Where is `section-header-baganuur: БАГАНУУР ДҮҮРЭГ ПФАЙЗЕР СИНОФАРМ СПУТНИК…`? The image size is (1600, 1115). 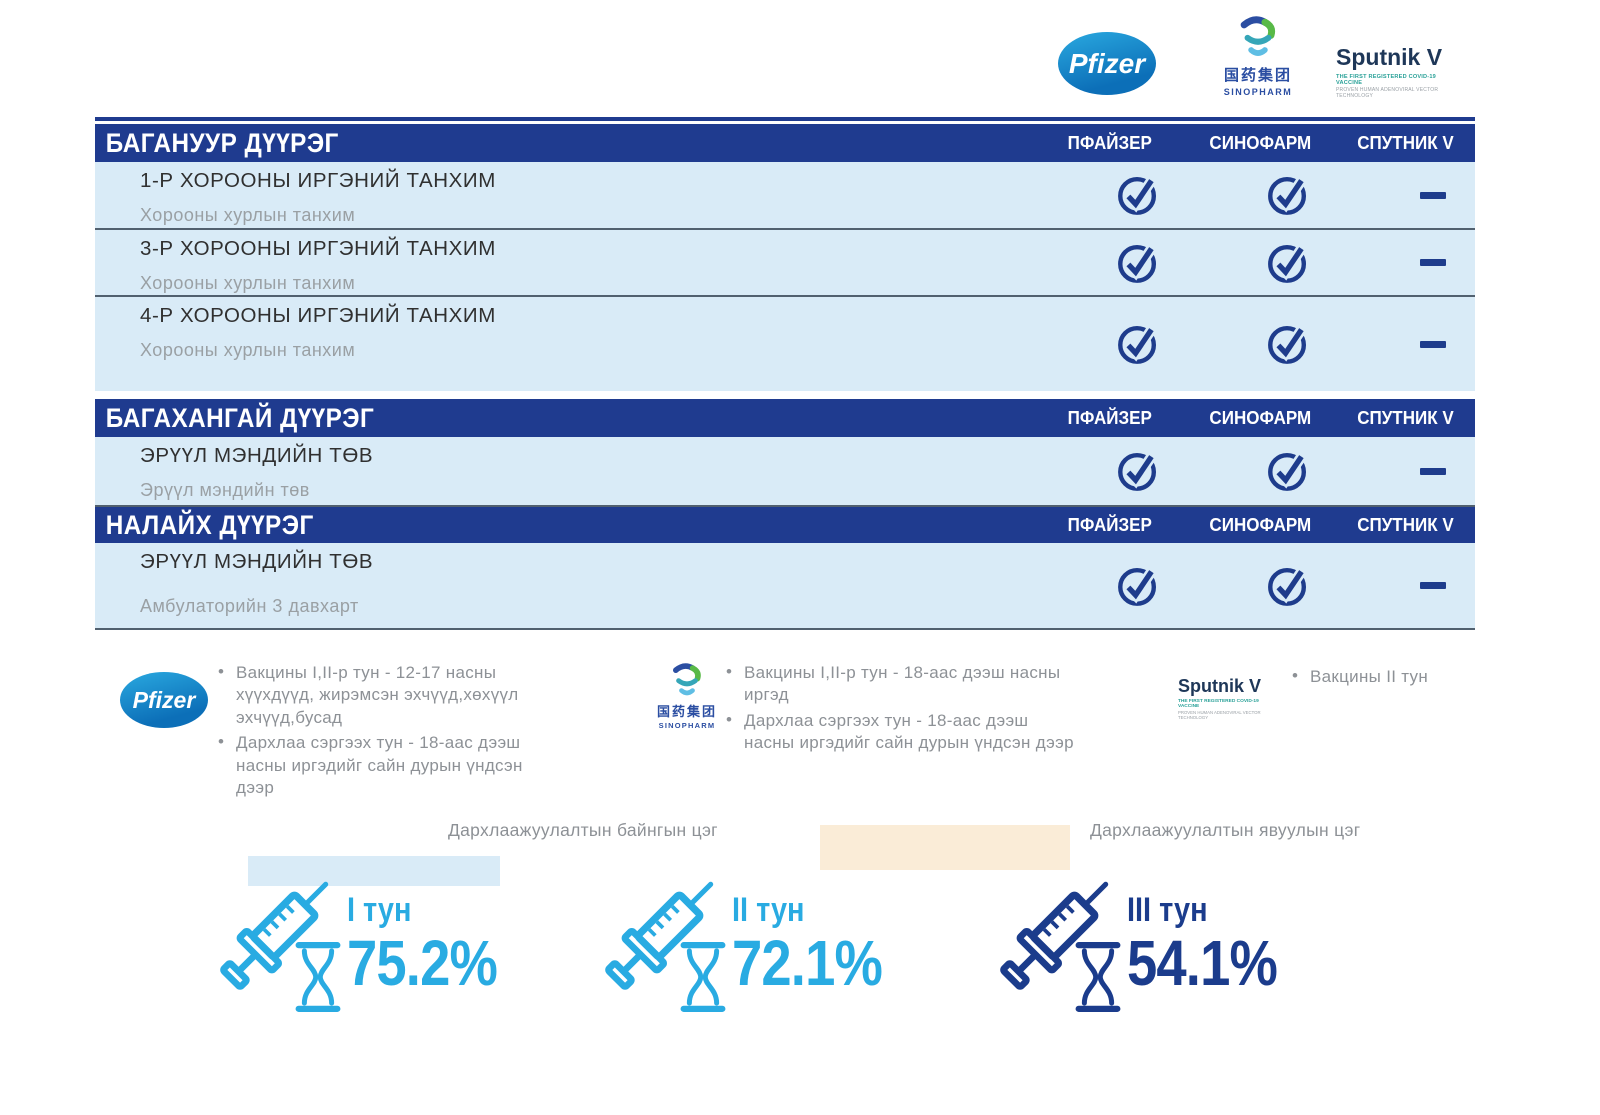 section-header-baganuur: БАГАНУУР ДҮҮРЭГ ПФАЙЗЕР СИНОФАРМ СПУТНИК… is located at coordinates (785, 143).